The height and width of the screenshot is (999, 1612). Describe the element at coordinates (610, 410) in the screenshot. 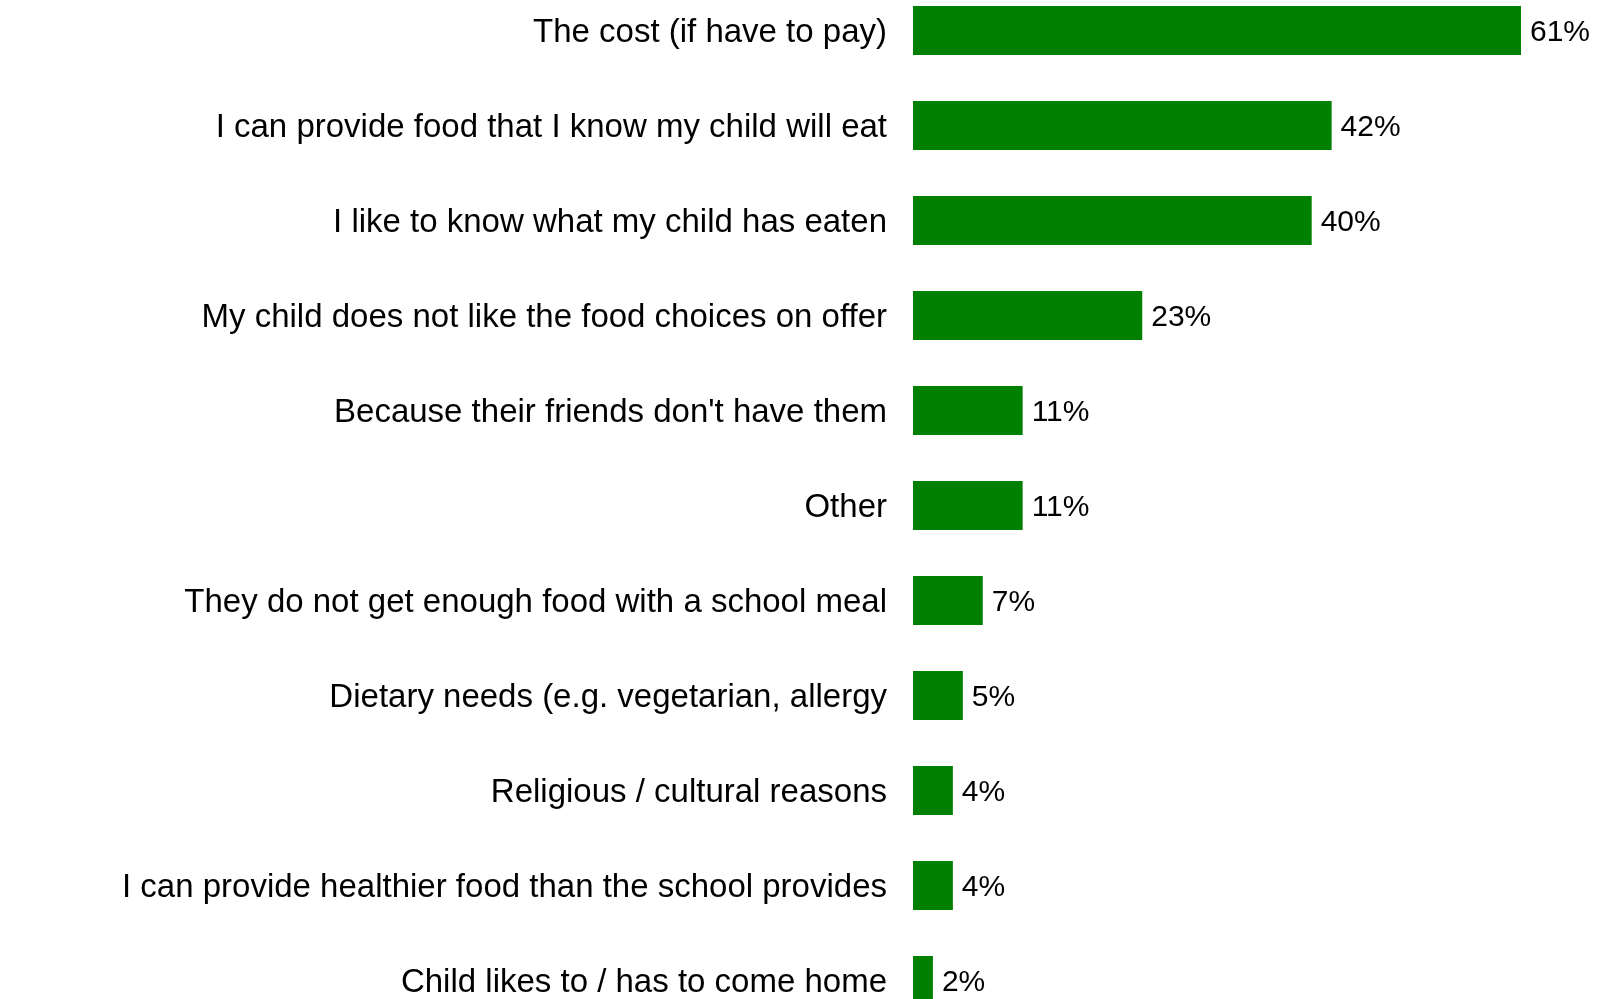

I see `y-tick-label: Because their friends don't have them` at that location.